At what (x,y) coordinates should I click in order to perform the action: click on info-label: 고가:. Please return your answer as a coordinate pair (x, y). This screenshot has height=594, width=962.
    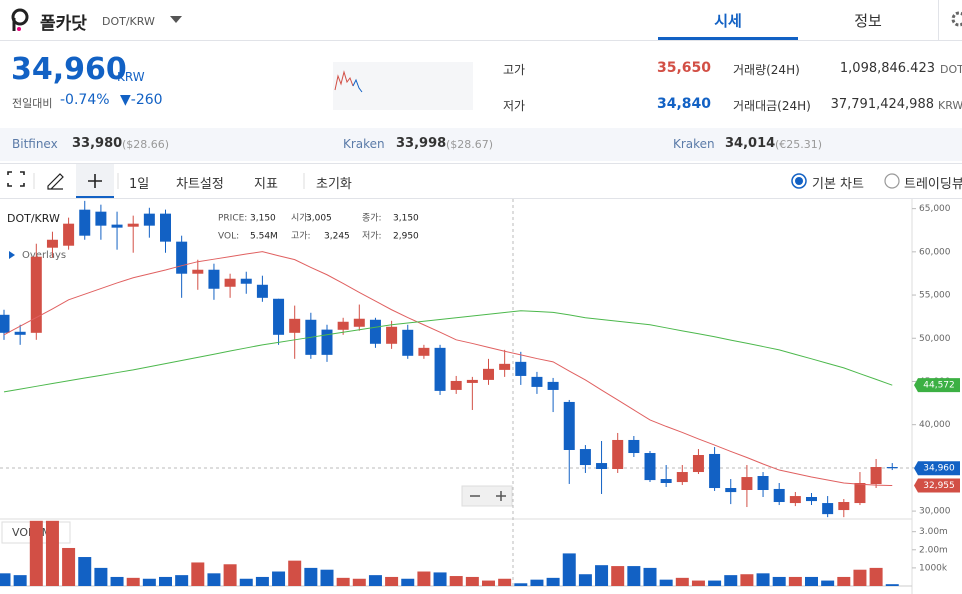
    Looking at the image, I should click on (301, 236).